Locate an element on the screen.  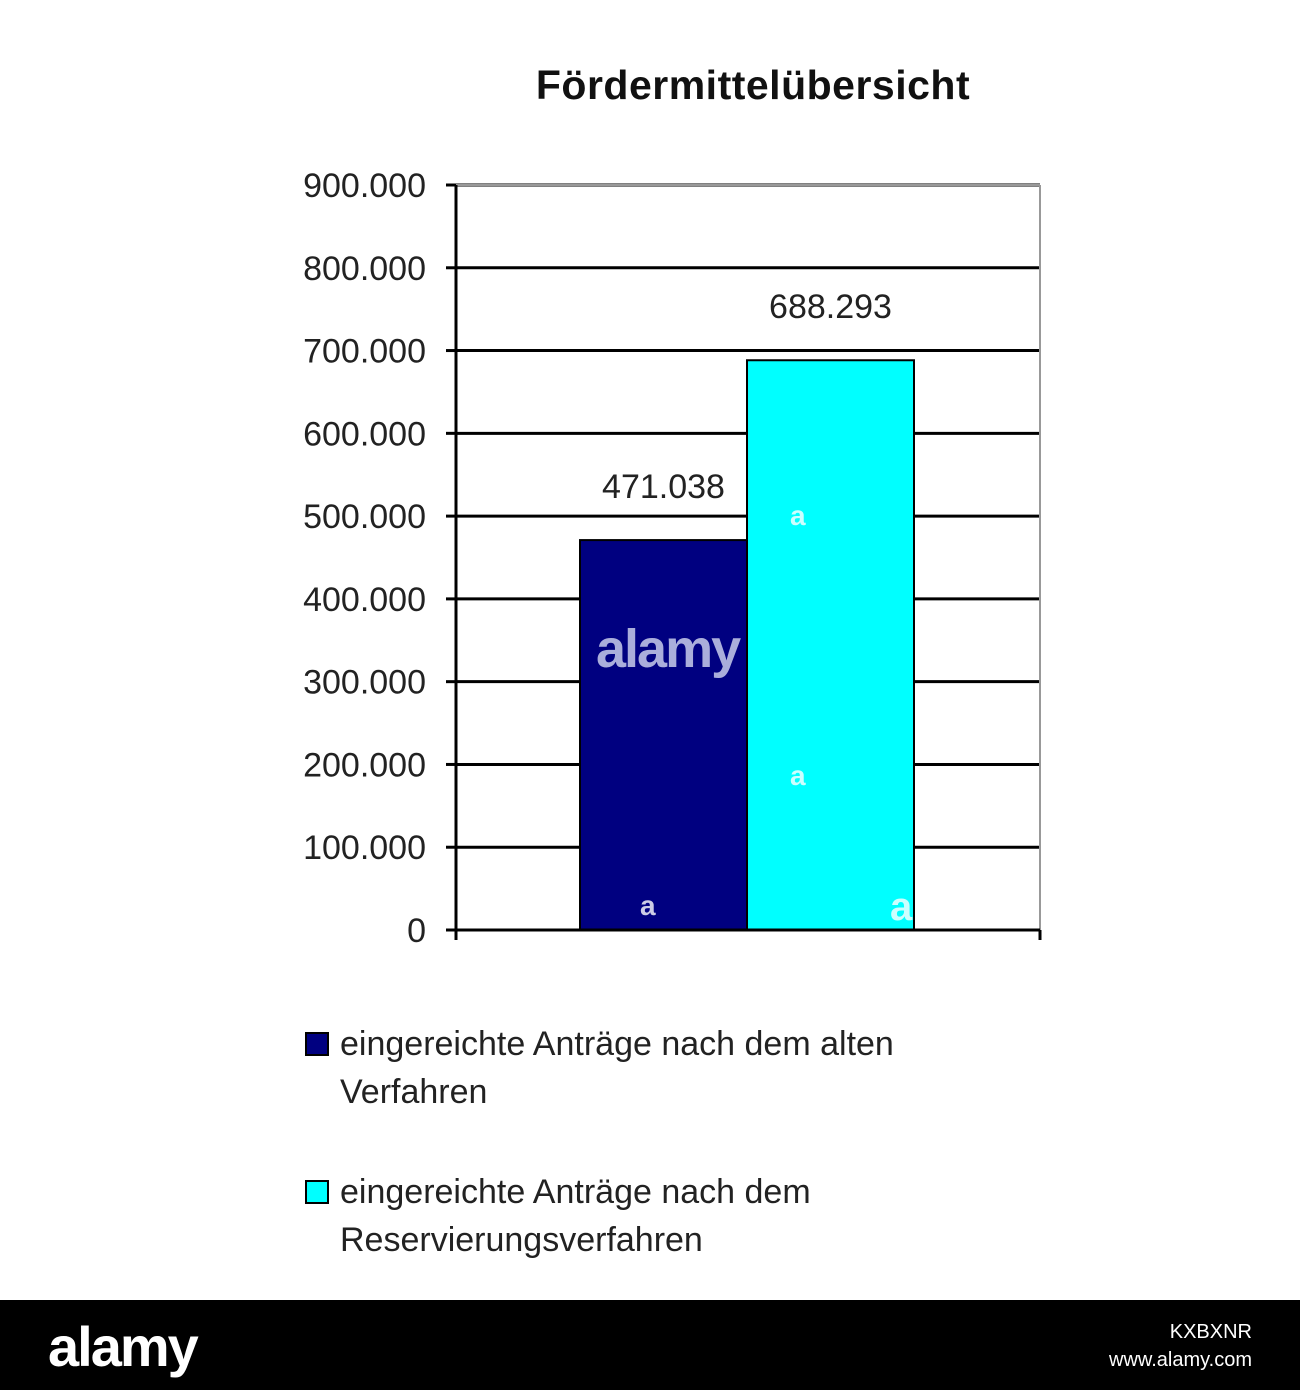
y-tick-label: 400.000 is located at coordinates (364, 600).